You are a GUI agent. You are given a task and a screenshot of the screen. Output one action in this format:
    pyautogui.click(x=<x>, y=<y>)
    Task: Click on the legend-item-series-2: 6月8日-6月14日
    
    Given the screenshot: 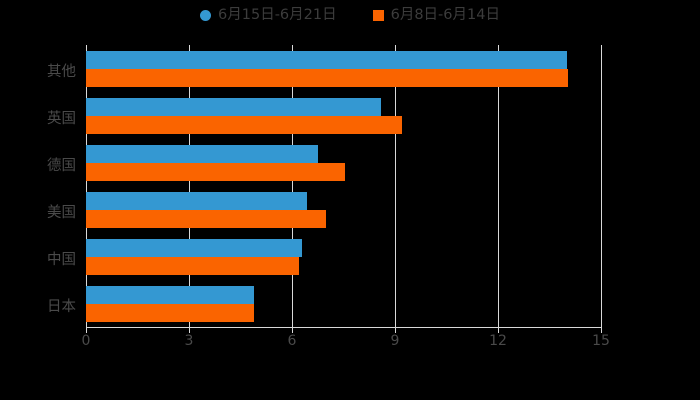 What is the action you would take?
    pyautogui.click(x=436, y=14)
    